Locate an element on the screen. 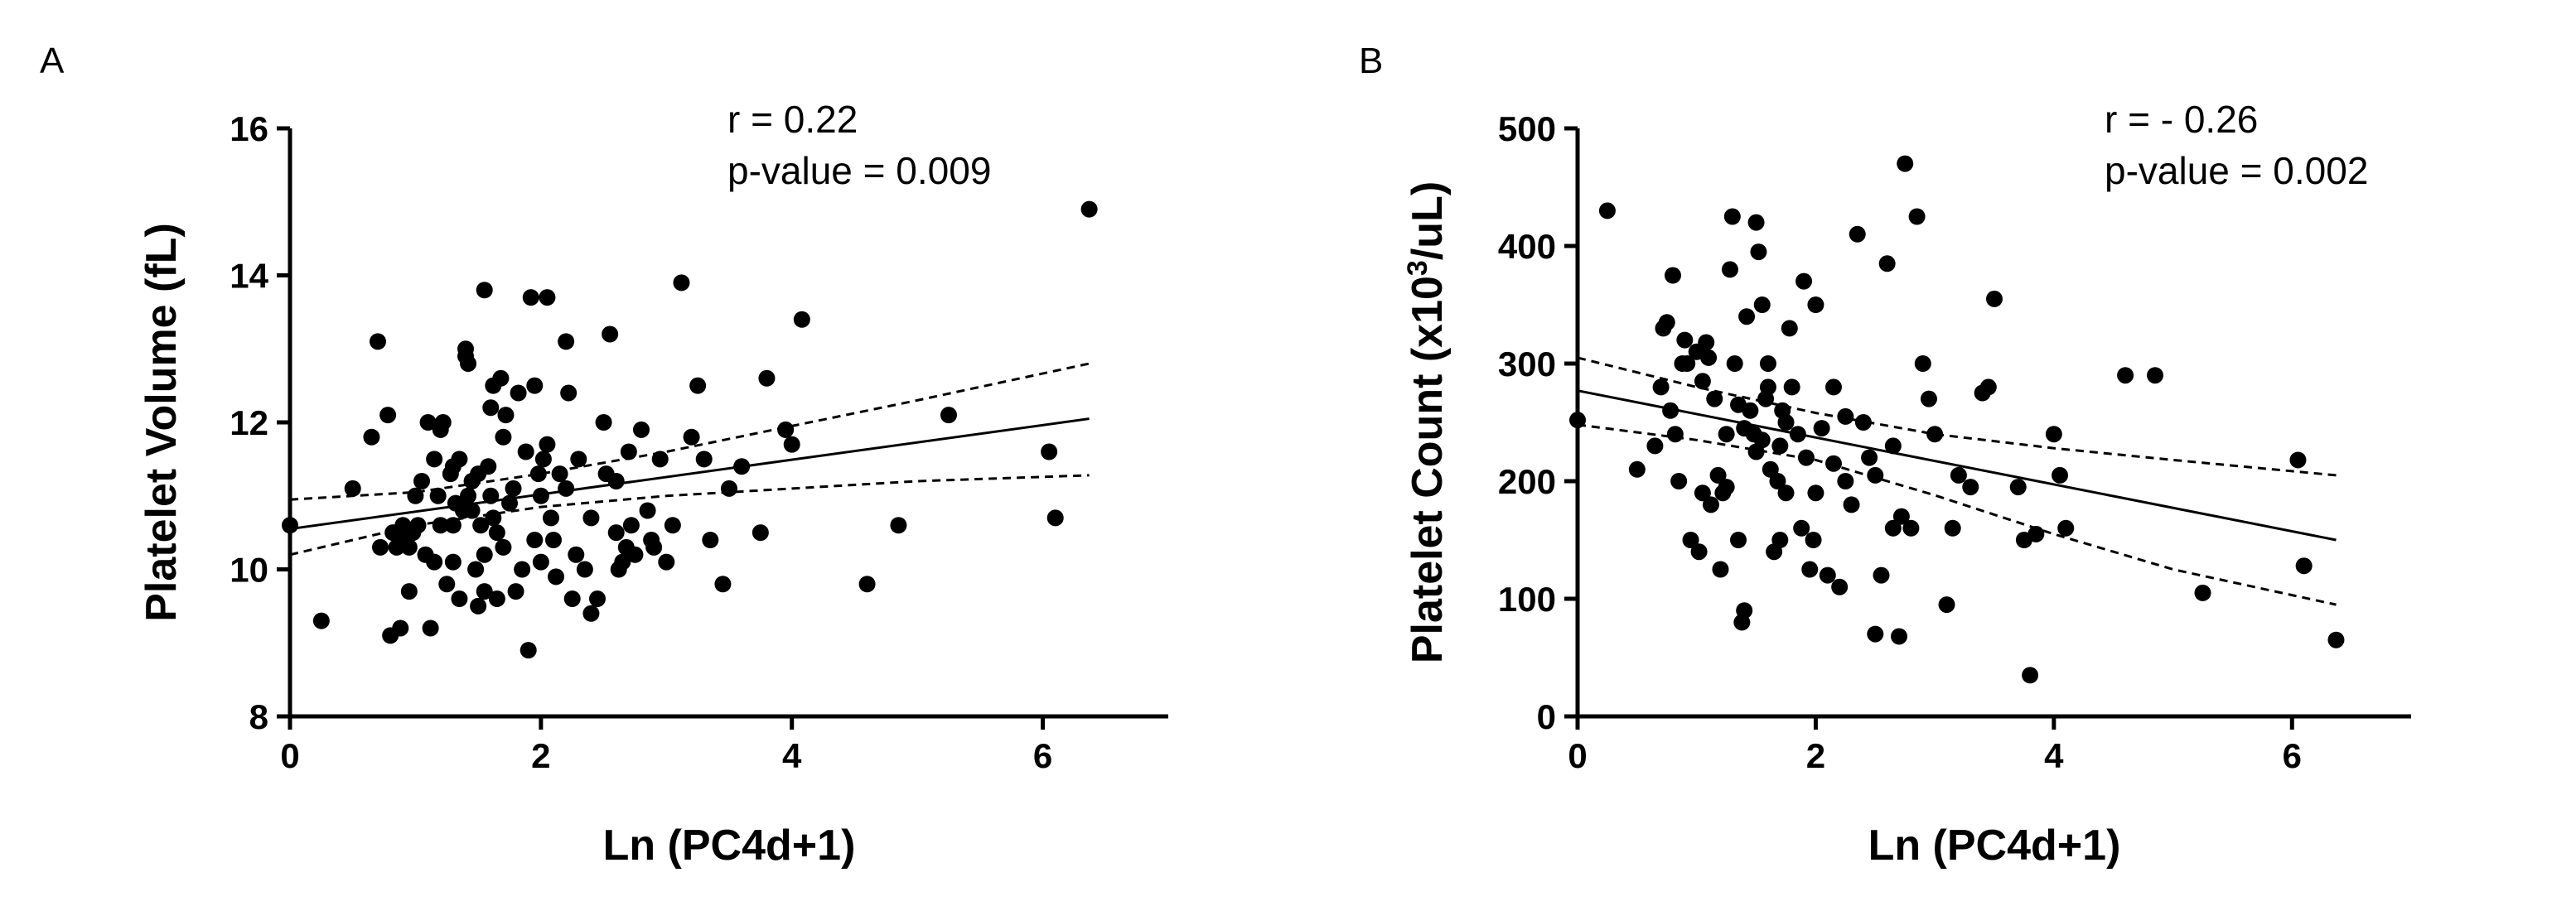 Image resolution: width=2576 pixels, height=911 pixels. x-axis-title: Ln (PC4d+1) is located at coordinates (1994, 846).